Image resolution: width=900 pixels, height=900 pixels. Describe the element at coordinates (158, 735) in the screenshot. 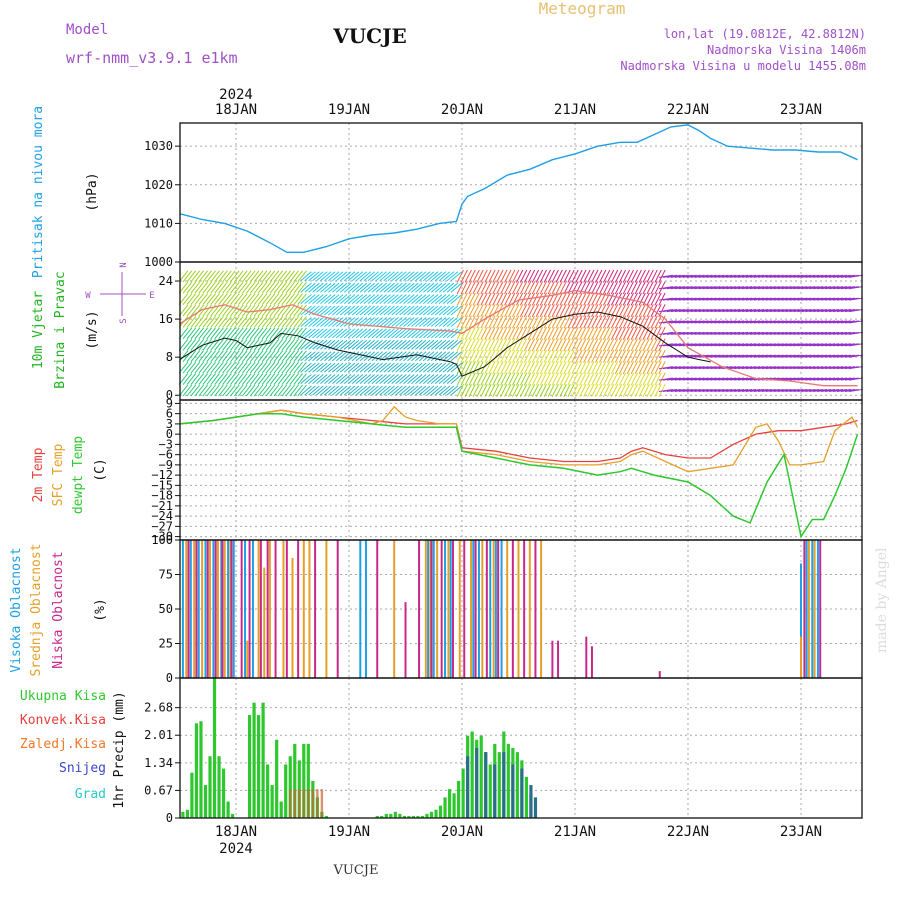

I see `precip-tick-label: 2.01` at that location.